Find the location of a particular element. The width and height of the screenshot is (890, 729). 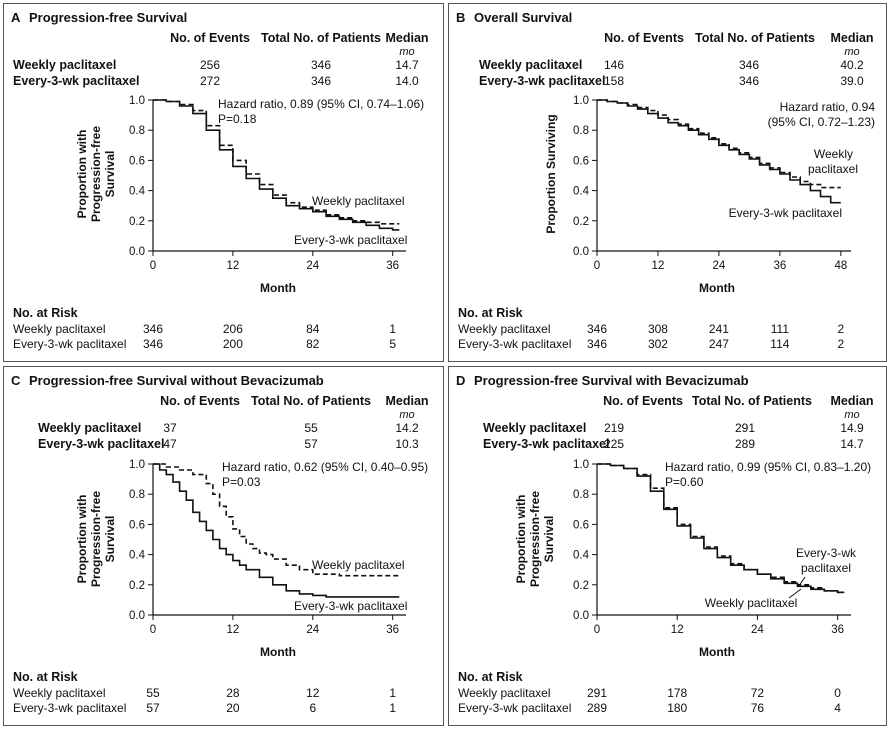

panel-a-risk-group-weekly: Weekly paclitaxel is located at coordinates (59, 329).